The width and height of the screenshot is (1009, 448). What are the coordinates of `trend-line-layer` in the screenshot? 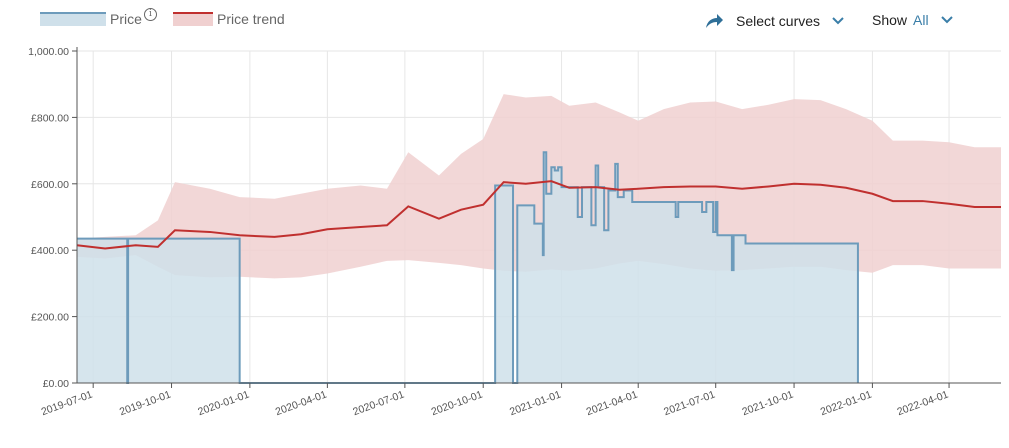 It's located at (538, 215).